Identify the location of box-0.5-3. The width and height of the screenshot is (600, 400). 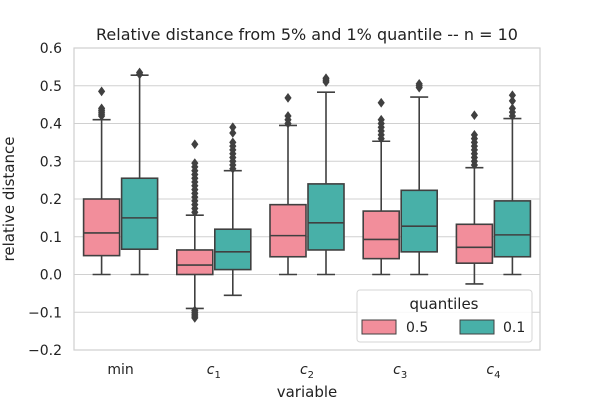
(381, 186).